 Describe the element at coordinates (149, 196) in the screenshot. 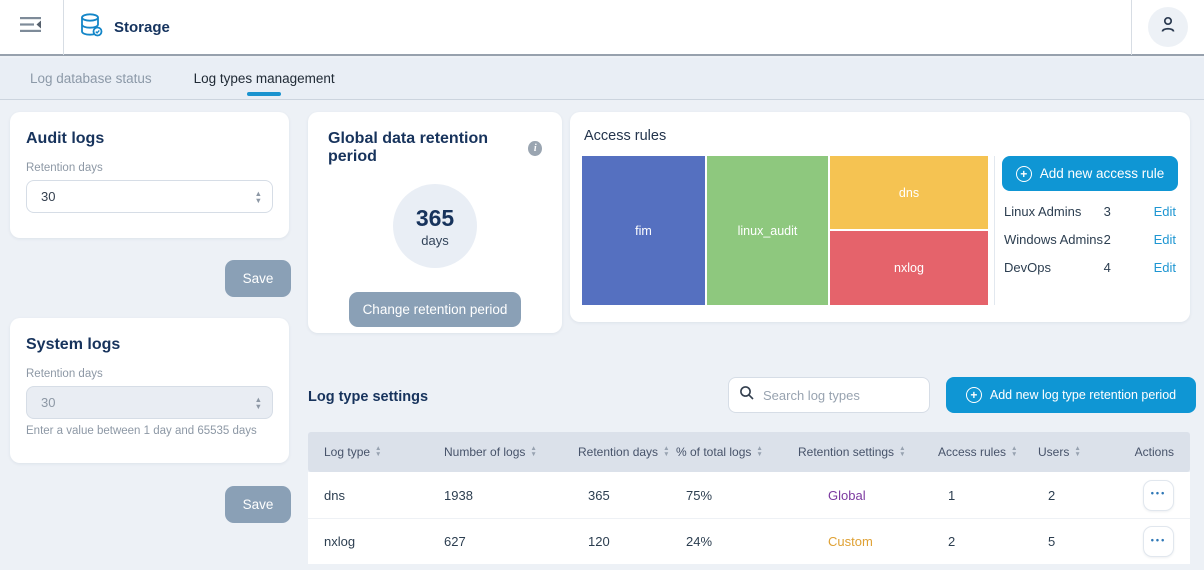

I see `audit-retention-input: 30 ▲ ▼` at that location.